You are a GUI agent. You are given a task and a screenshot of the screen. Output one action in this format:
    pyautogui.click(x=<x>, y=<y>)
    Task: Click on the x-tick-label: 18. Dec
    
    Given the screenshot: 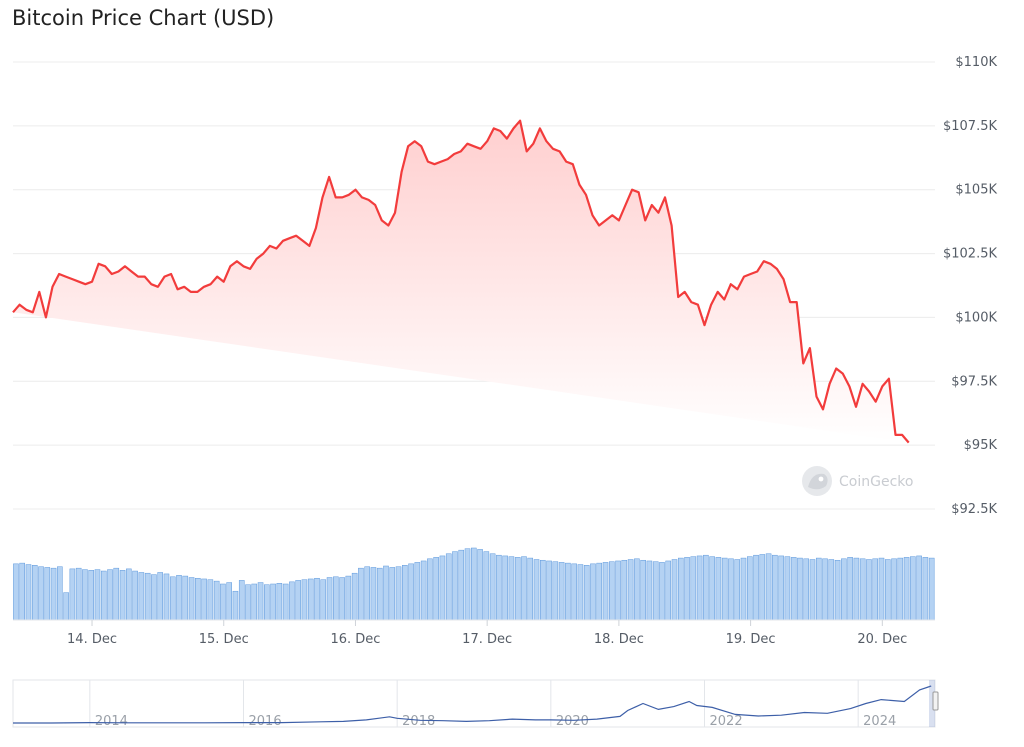 What is the action you would take?
    pyautogui.click(x=619, y=639)
    